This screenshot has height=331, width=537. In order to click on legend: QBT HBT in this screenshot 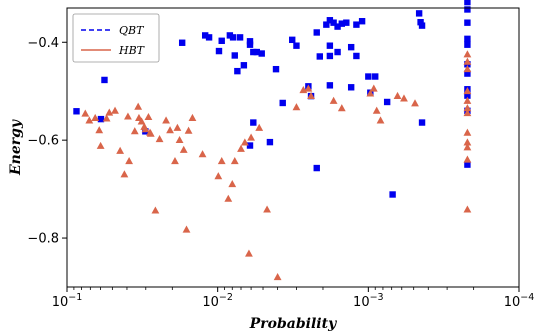, I will do `click(116, 38)`.